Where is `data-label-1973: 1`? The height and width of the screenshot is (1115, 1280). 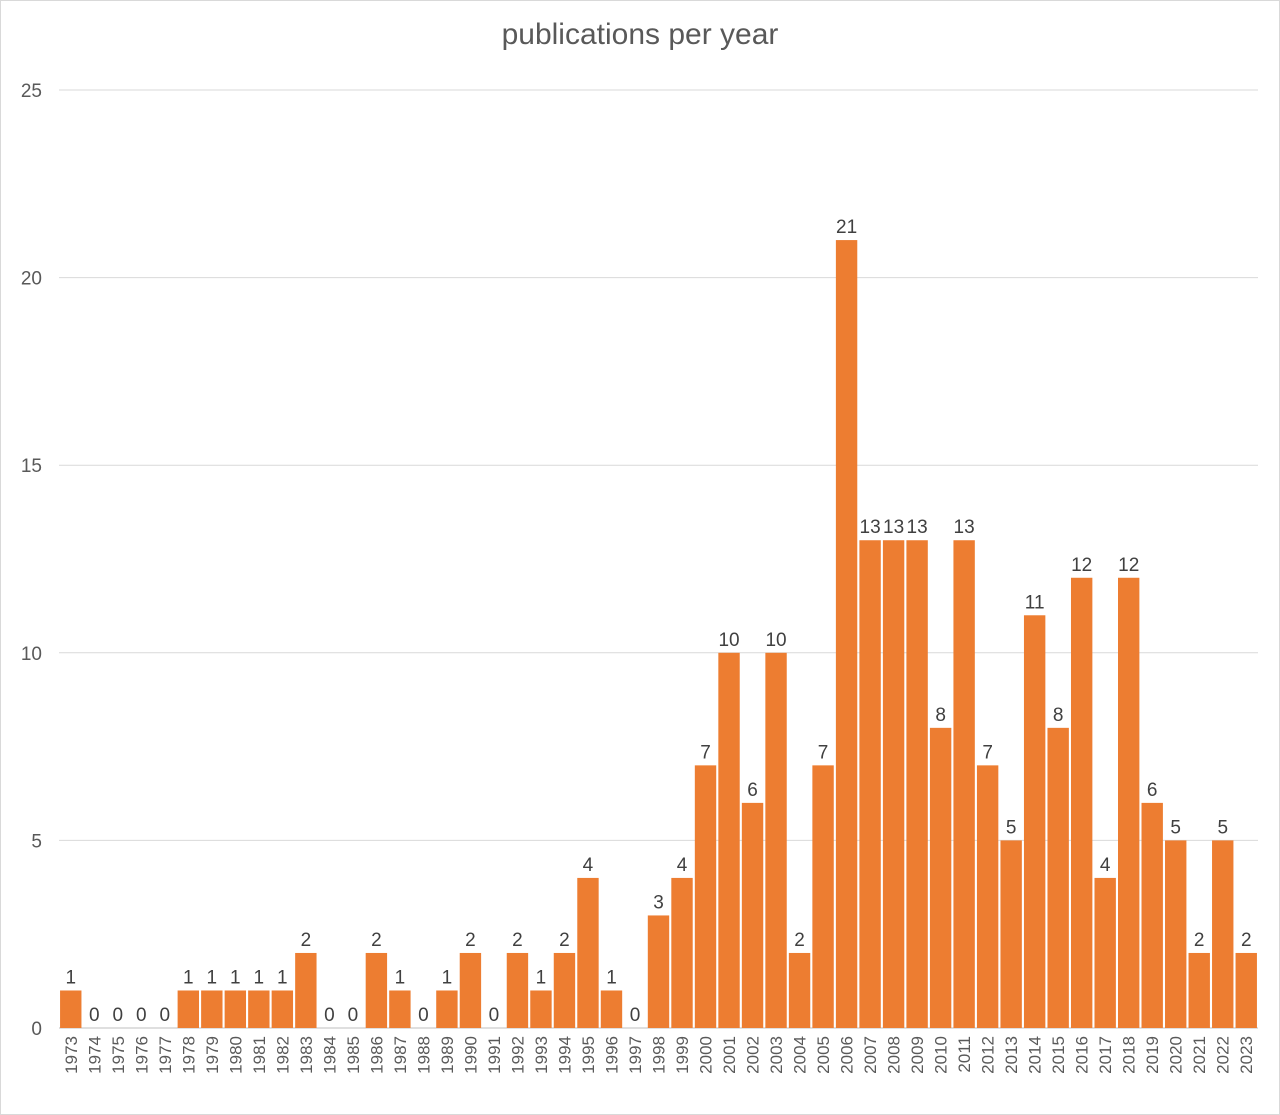 data-label-1973: 1 is located at coordinates (70, 977).